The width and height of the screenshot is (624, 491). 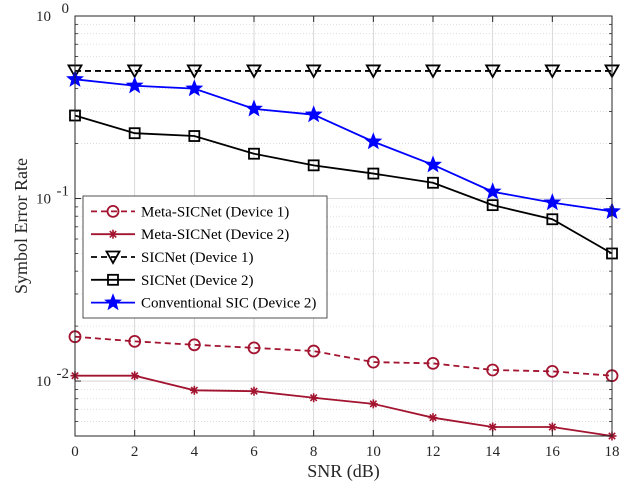 What do you see at coordinates (63, 374) in the screenshot?
I see `y-tick-exponent: -2` at bounding box center [63, 374].